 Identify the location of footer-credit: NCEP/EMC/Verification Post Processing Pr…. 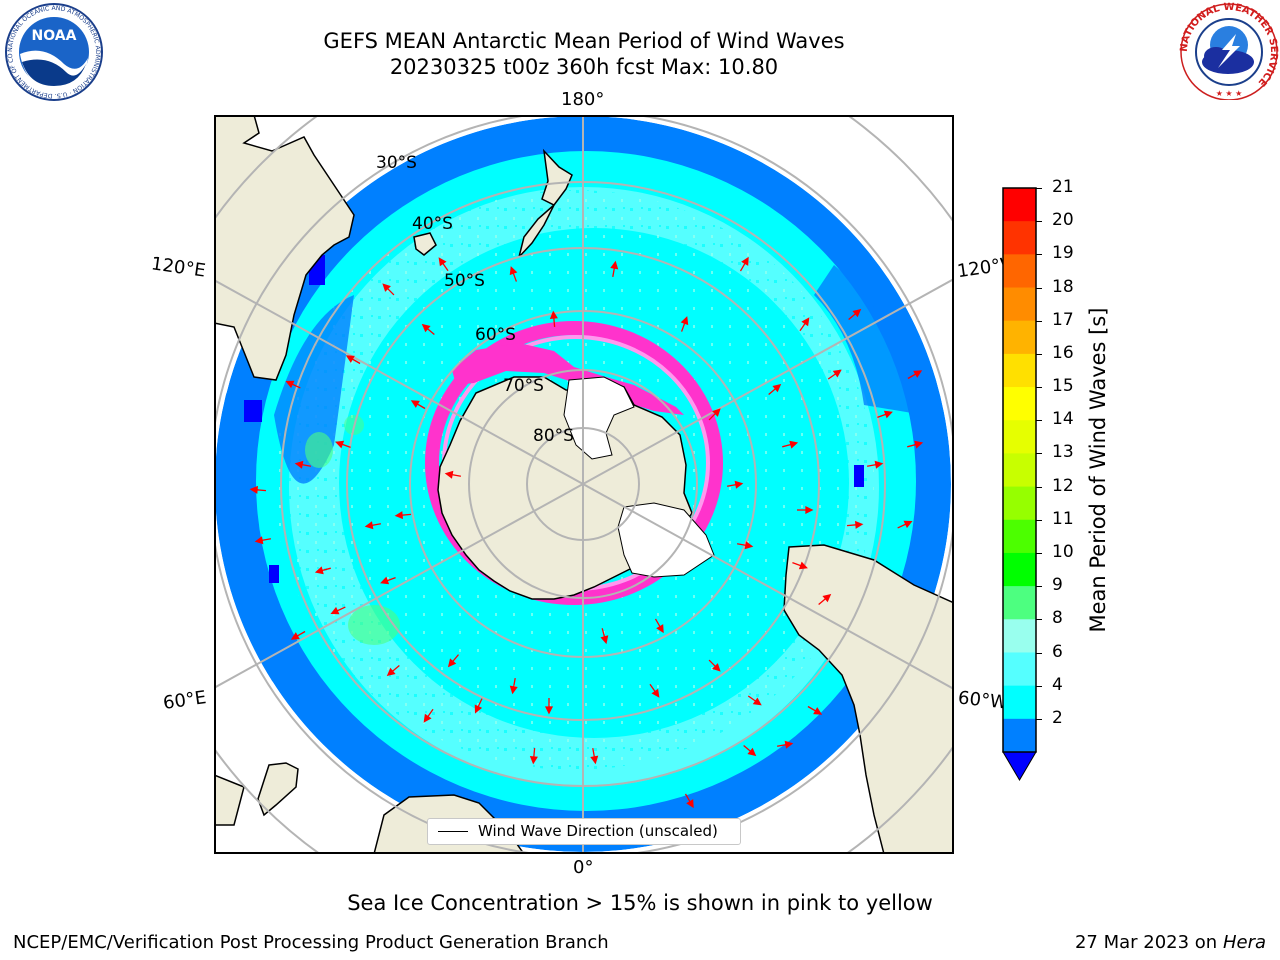
(311, 942).